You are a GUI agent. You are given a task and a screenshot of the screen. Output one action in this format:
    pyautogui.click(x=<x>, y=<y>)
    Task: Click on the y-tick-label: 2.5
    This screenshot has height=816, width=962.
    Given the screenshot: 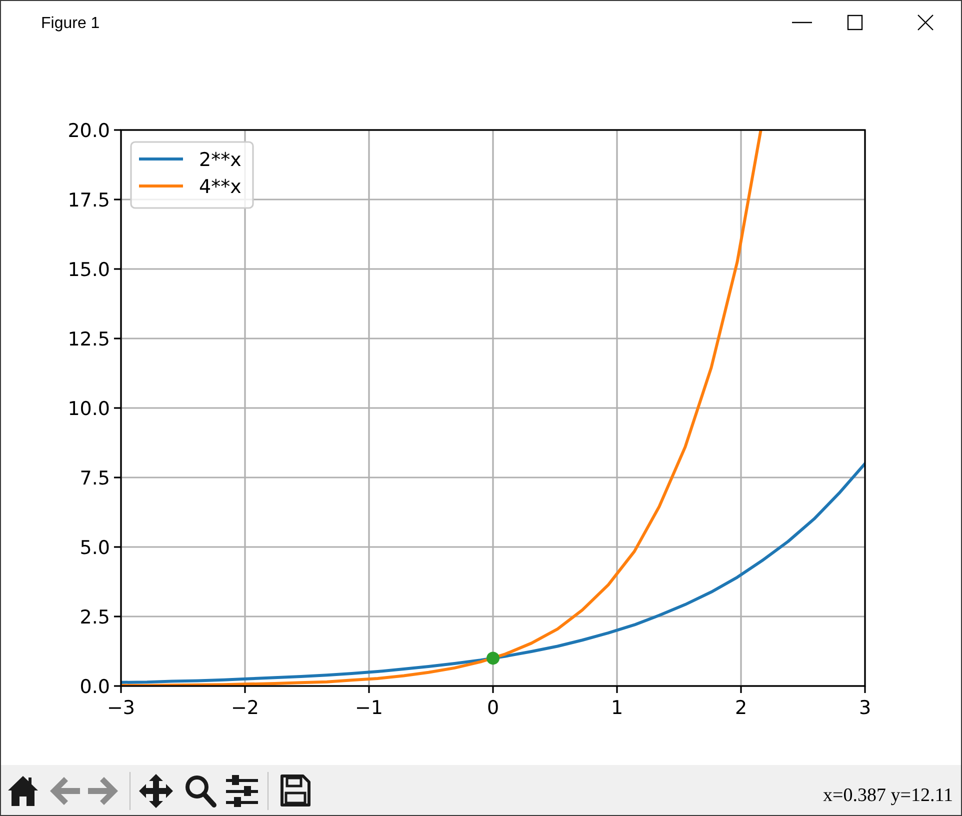 What is the action you would take?
    pyautogui.click(x=95, y=617)
    